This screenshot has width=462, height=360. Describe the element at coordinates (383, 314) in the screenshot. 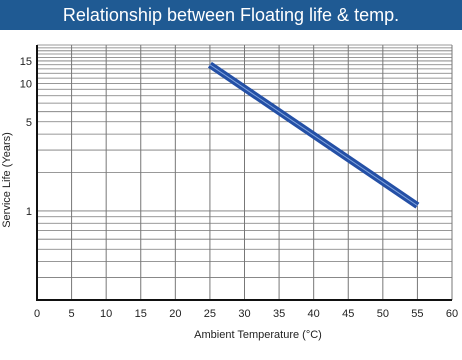

I see `x-tick-label: 50` at that location.